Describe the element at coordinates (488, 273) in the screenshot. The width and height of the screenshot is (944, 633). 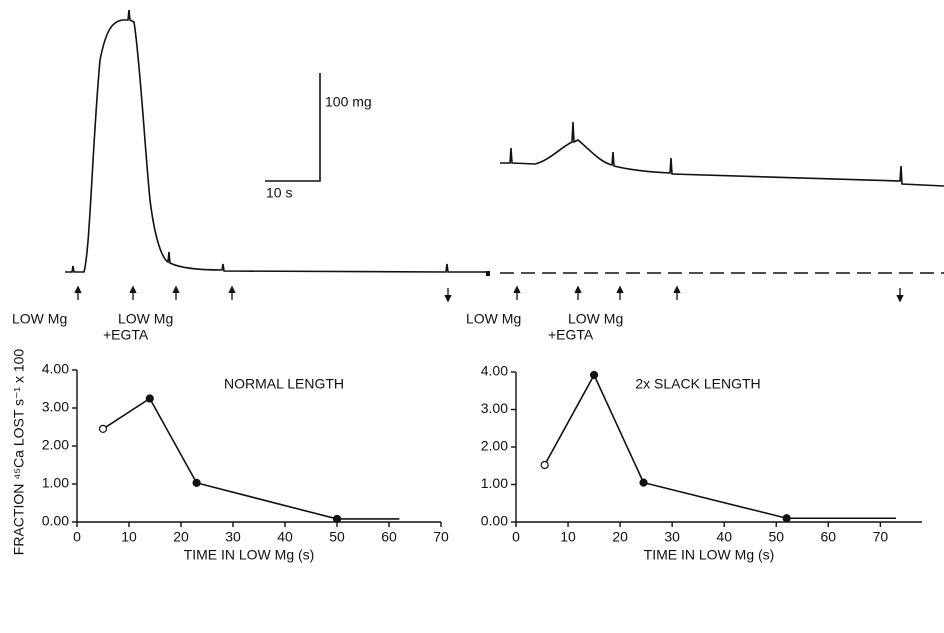
I see `trace-end` at that location.